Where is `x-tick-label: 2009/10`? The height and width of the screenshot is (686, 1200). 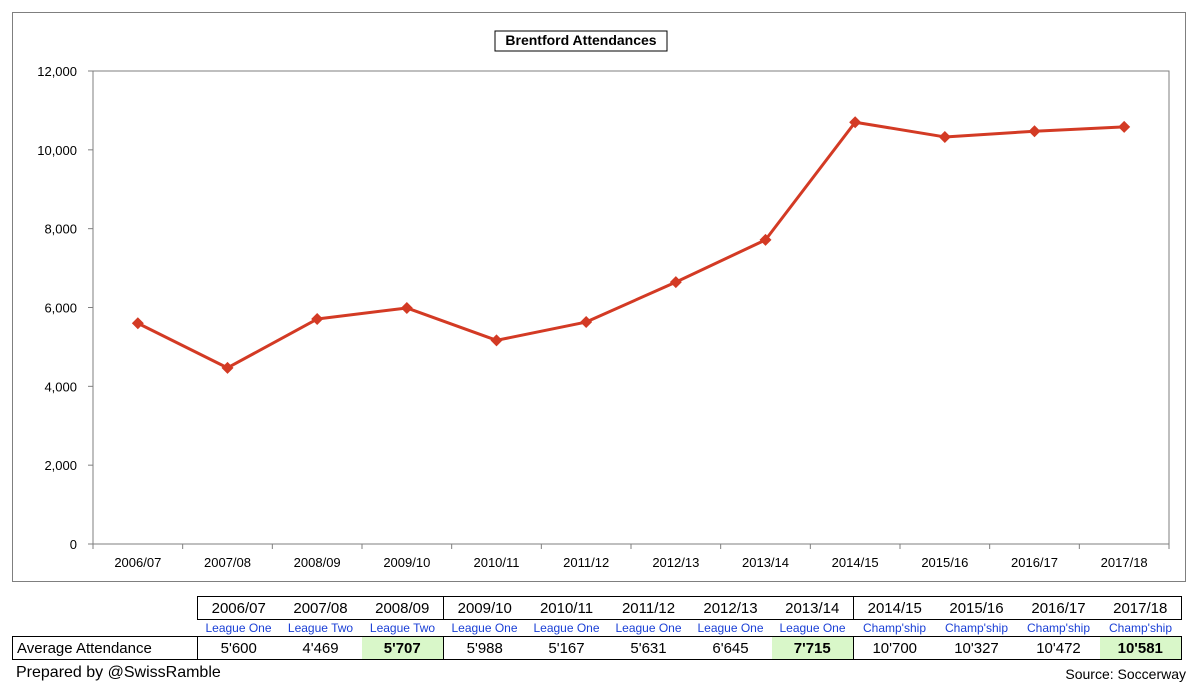
x-tick-label: 2009/10 is located at coordinates (406, 562).